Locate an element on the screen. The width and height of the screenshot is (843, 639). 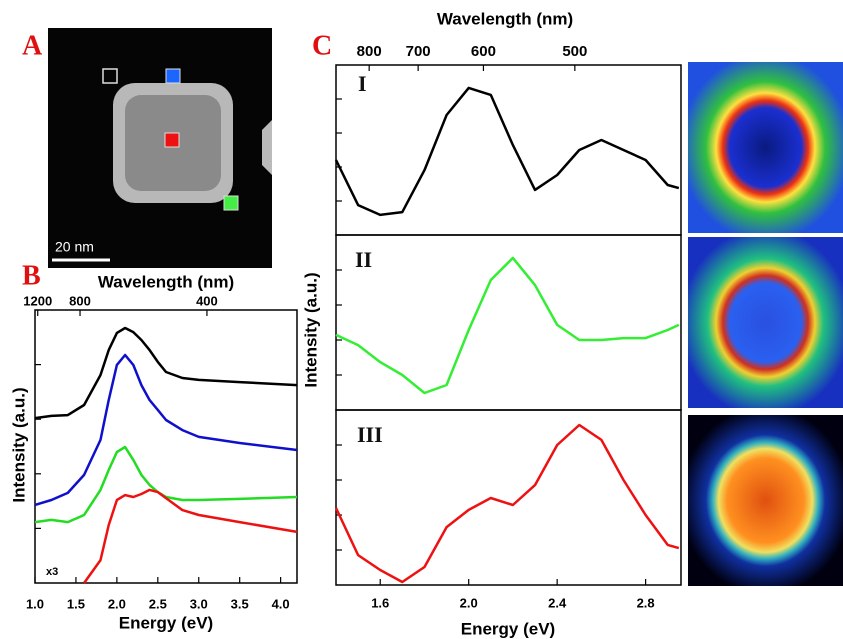
x2-tick-label: 500 is located at coordinates (574, 51).